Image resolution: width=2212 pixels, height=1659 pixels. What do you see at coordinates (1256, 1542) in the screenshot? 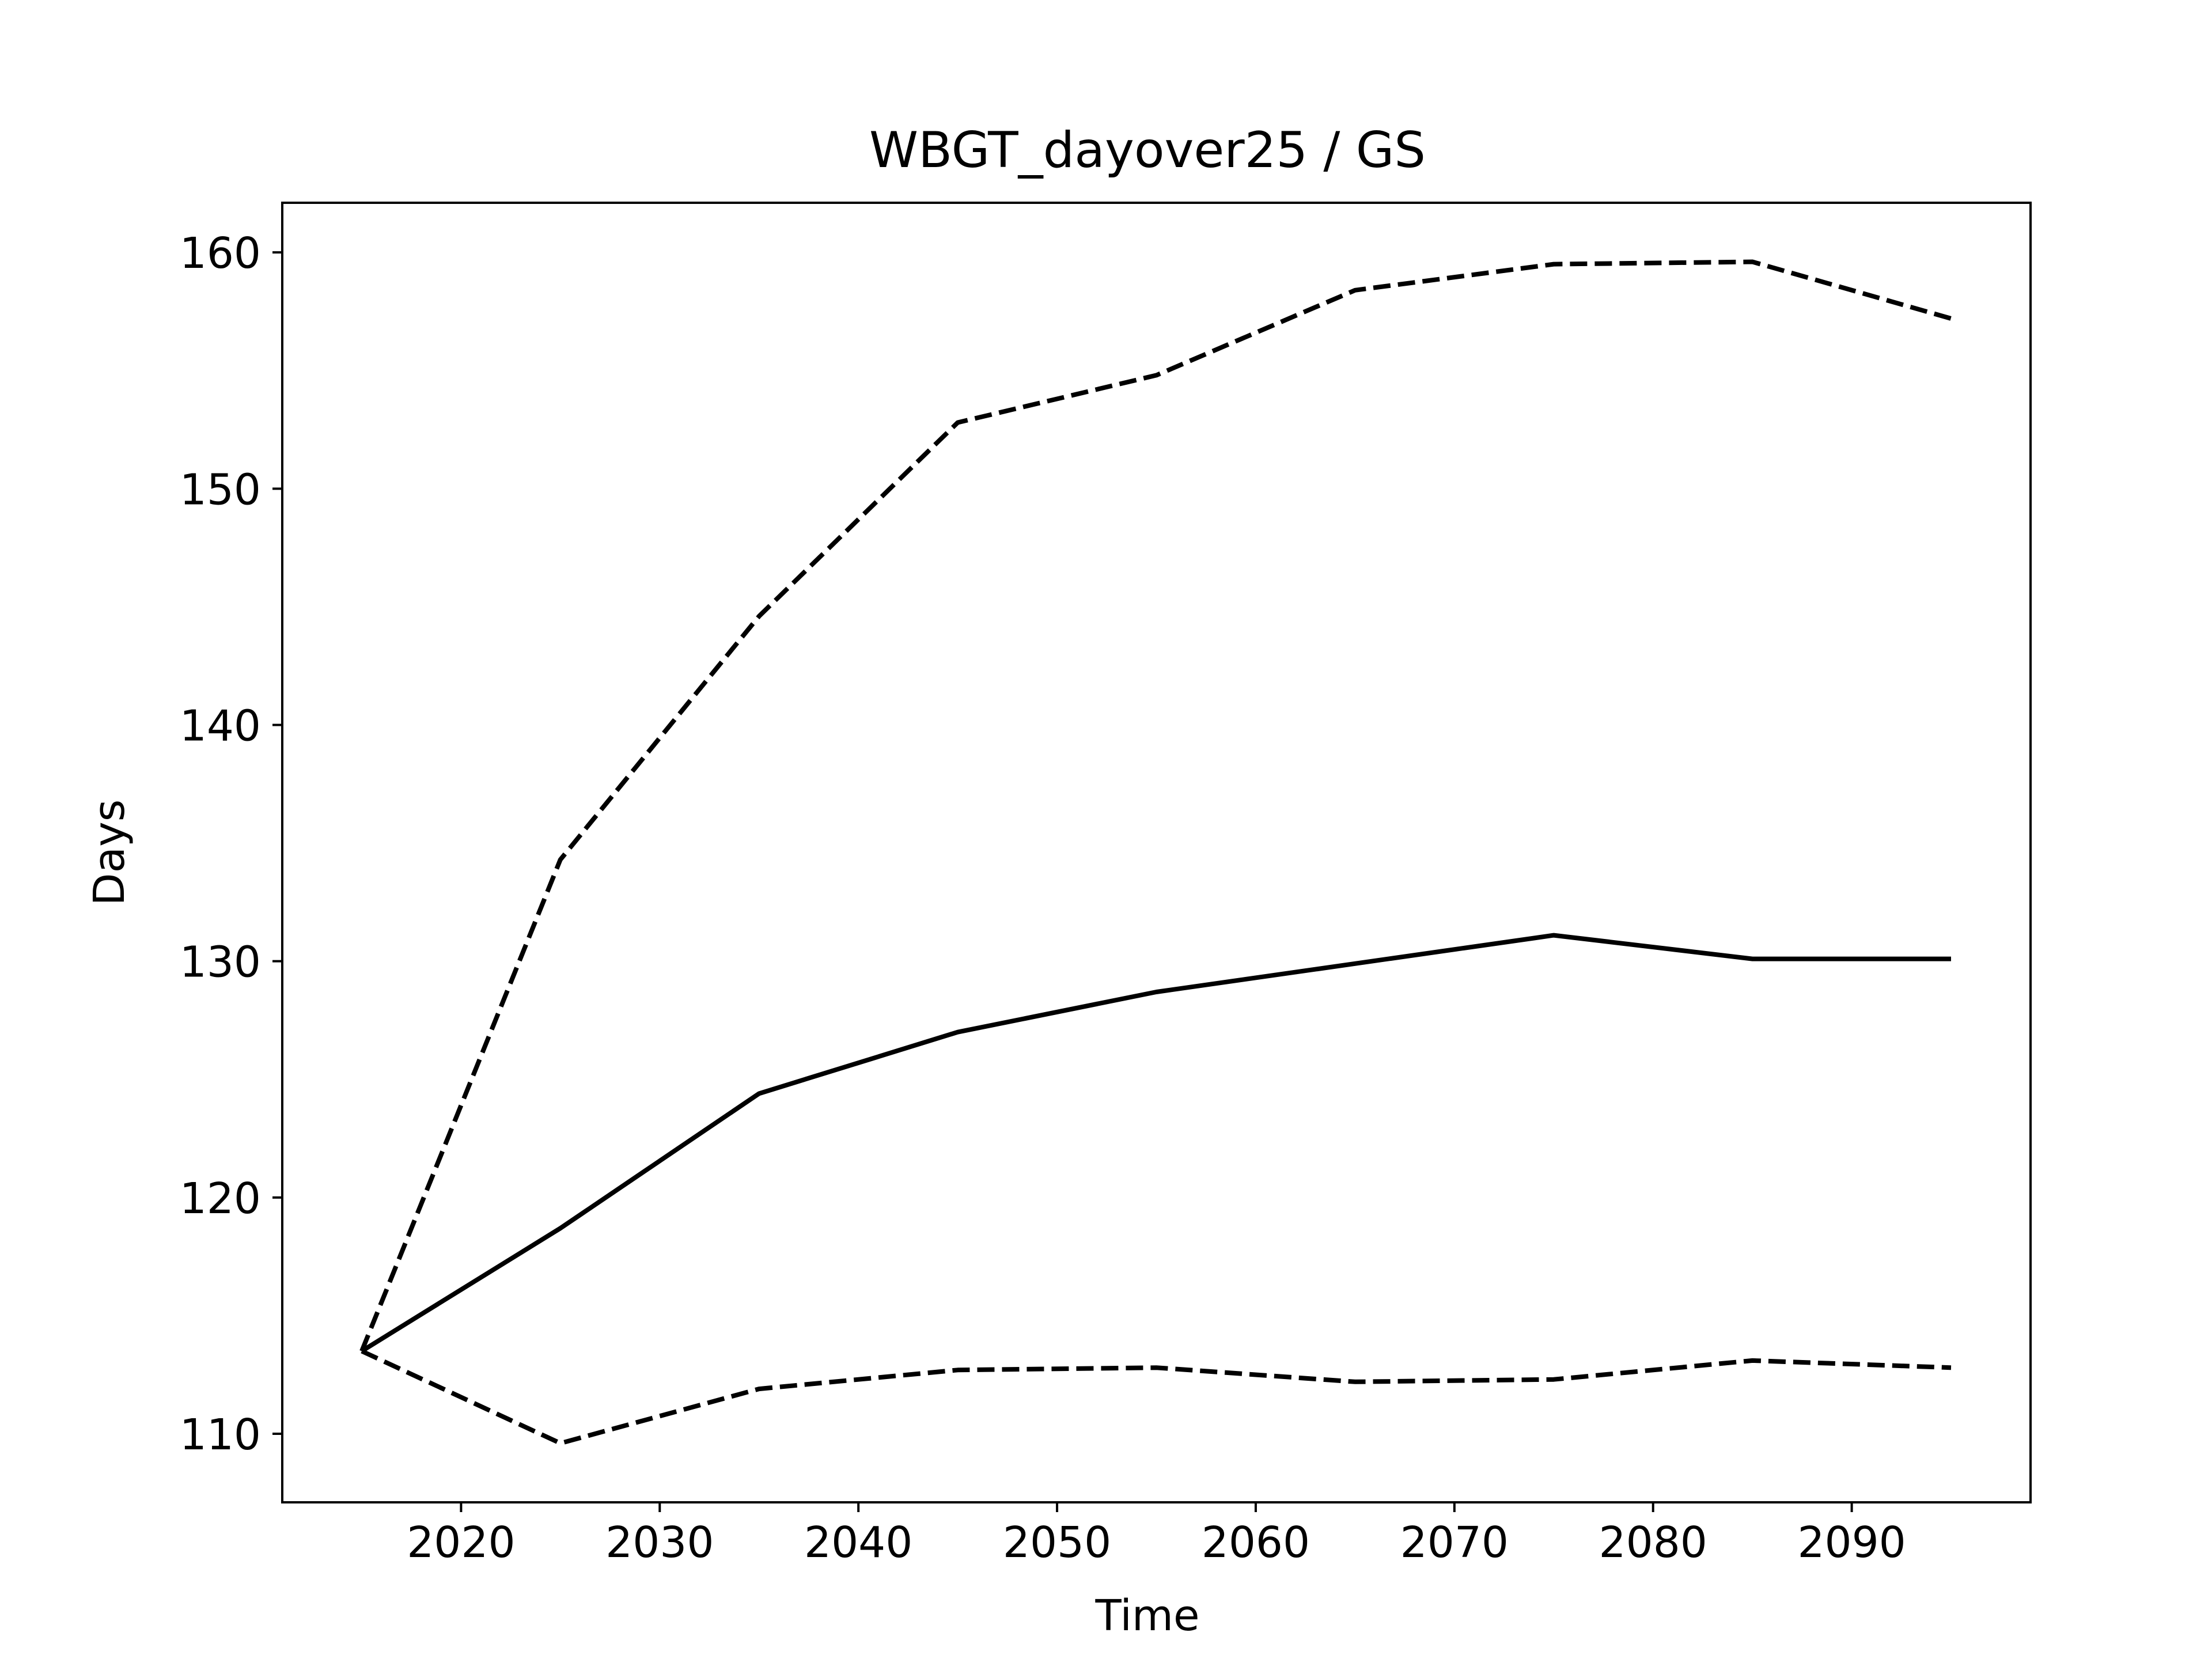
I see `x-tick-label-2060: 2060` at bounding box center [1256, 1542].